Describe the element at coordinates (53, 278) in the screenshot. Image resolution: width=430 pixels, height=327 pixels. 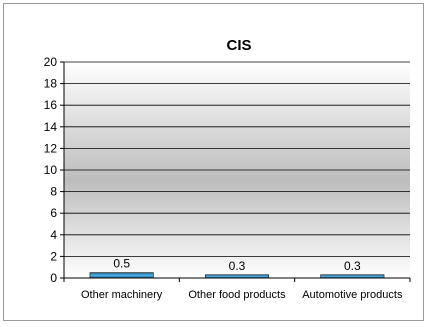
I see `y-tick-label: 0` at that location.